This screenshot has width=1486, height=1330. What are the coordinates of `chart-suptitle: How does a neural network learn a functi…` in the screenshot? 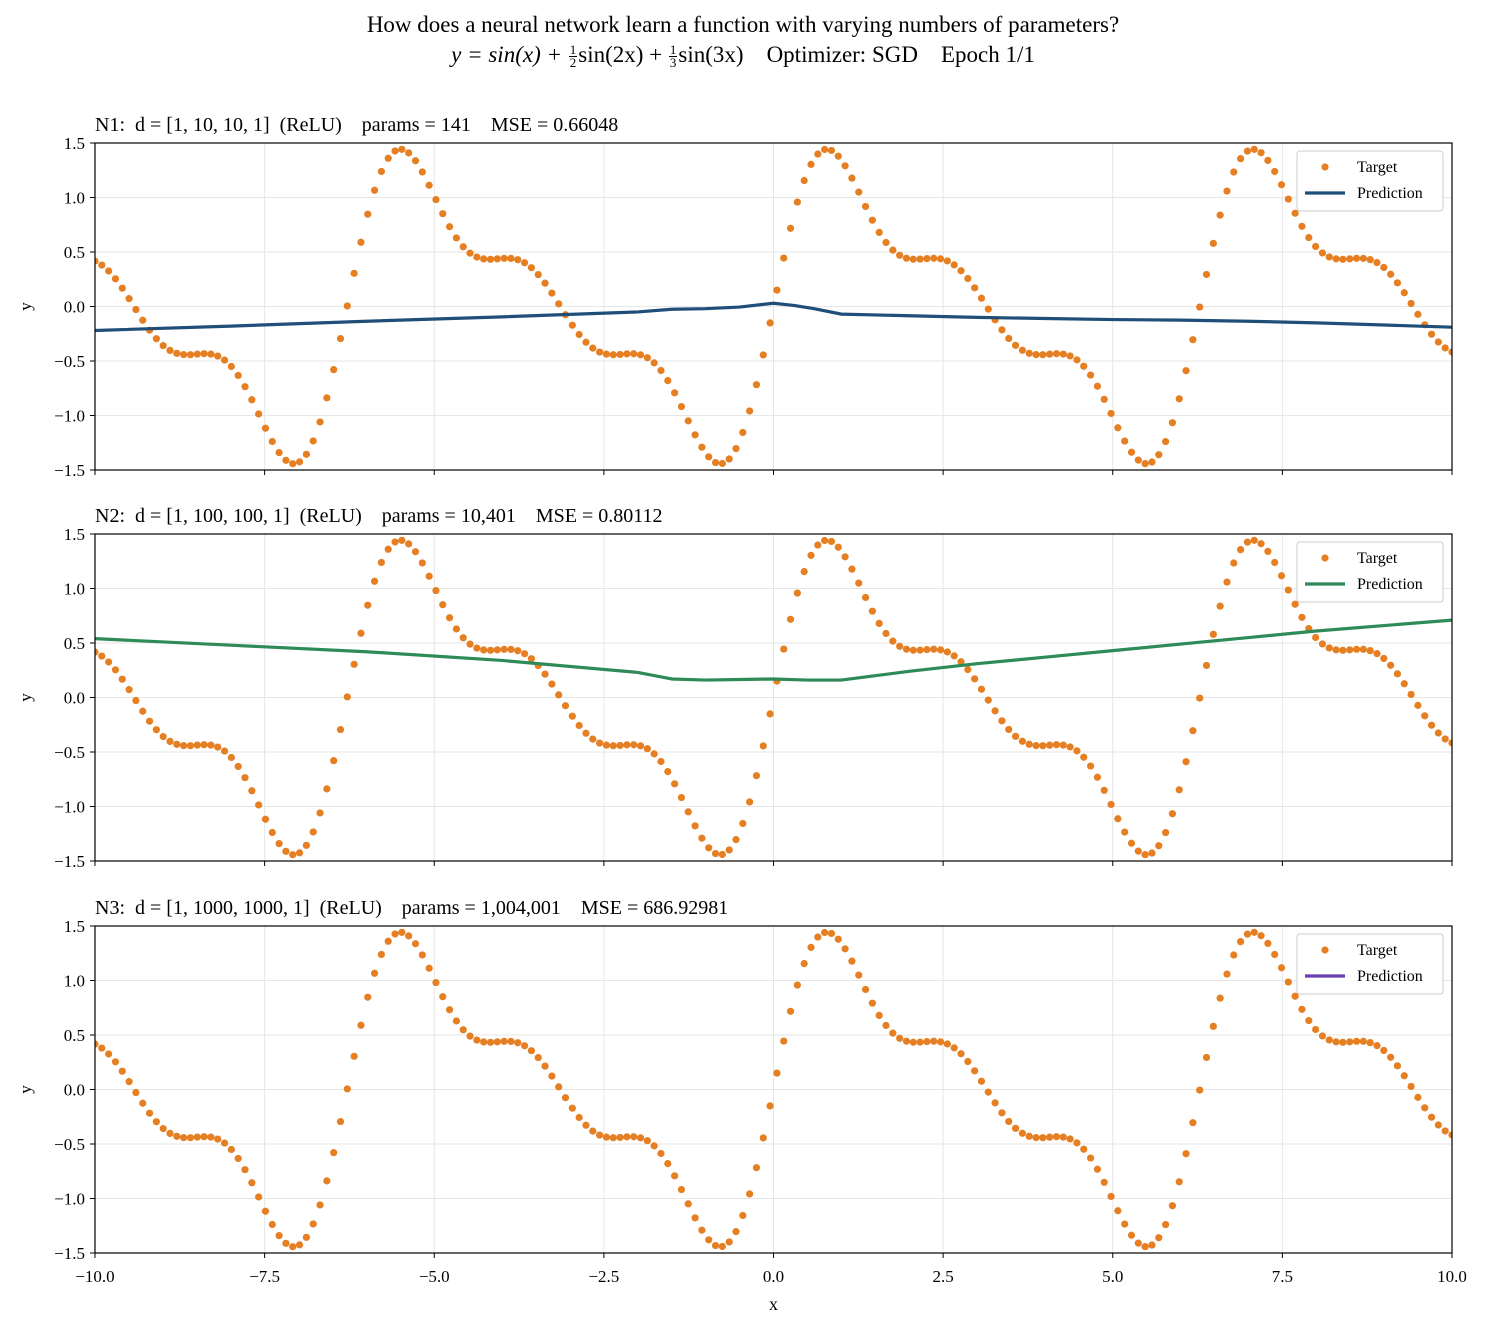 It's located at (743, 24).